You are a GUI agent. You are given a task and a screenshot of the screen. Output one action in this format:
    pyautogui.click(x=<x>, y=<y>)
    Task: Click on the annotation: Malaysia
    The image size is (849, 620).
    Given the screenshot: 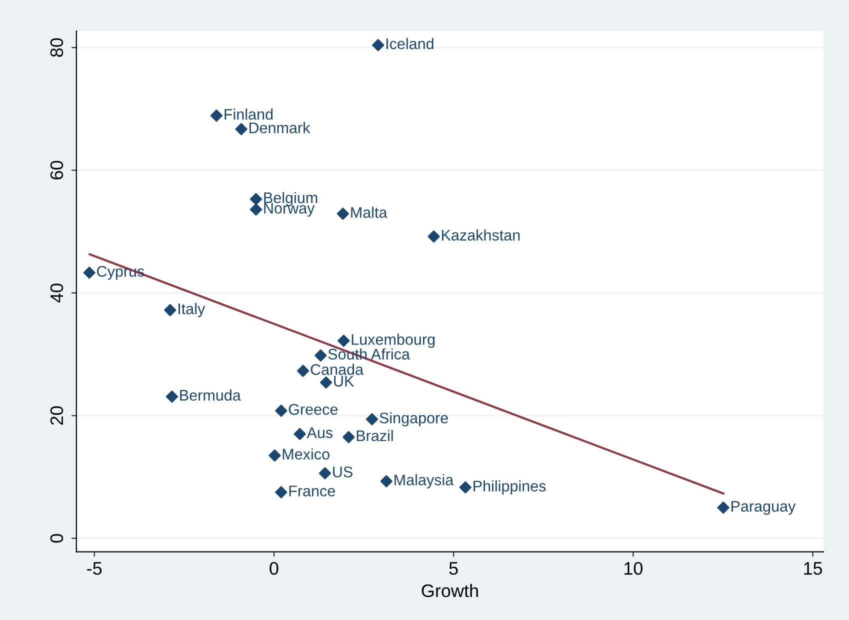 What is the action you would take?
    pyautogui.click(x=424, y=481)
    